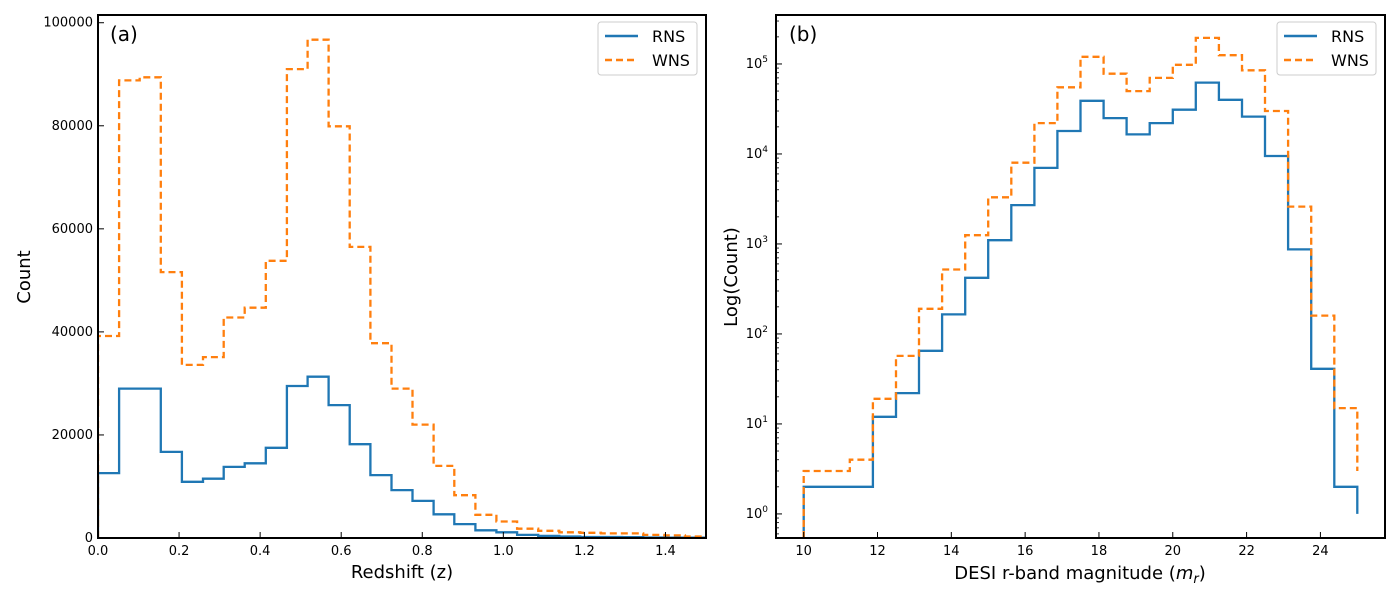 The height and width of the screenshot is (600, 1400). Describe the element at coordinates (1326, 48) in the screenshot. I see `panel-b-legend: RNS WNS` at that location.